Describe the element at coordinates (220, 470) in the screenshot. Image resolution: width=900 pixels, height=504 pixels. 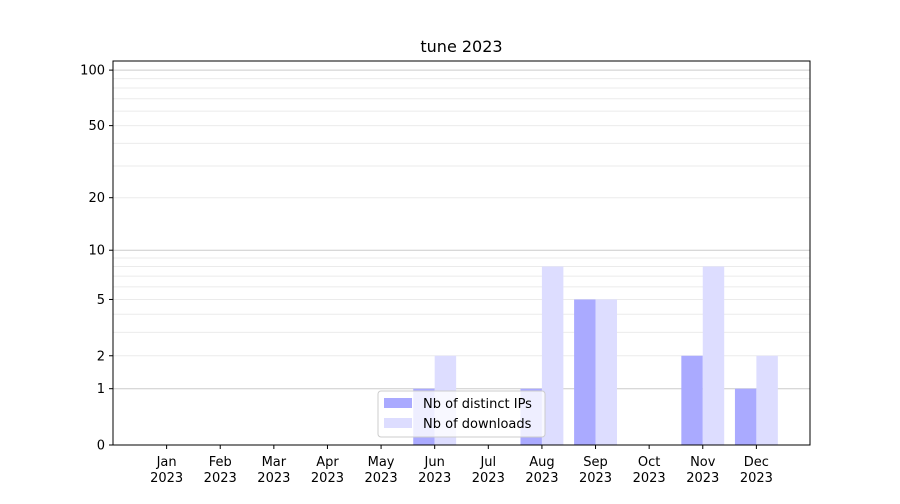
I see `x-tick-label: Feb 2023` at that location.